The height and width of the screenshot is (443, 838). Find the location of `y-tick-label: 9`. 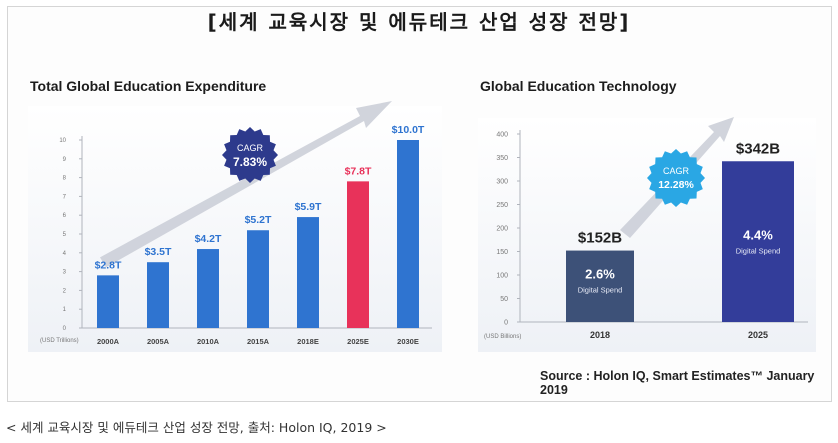

y-tick-label: 9 is located at coordinates (65, 160).